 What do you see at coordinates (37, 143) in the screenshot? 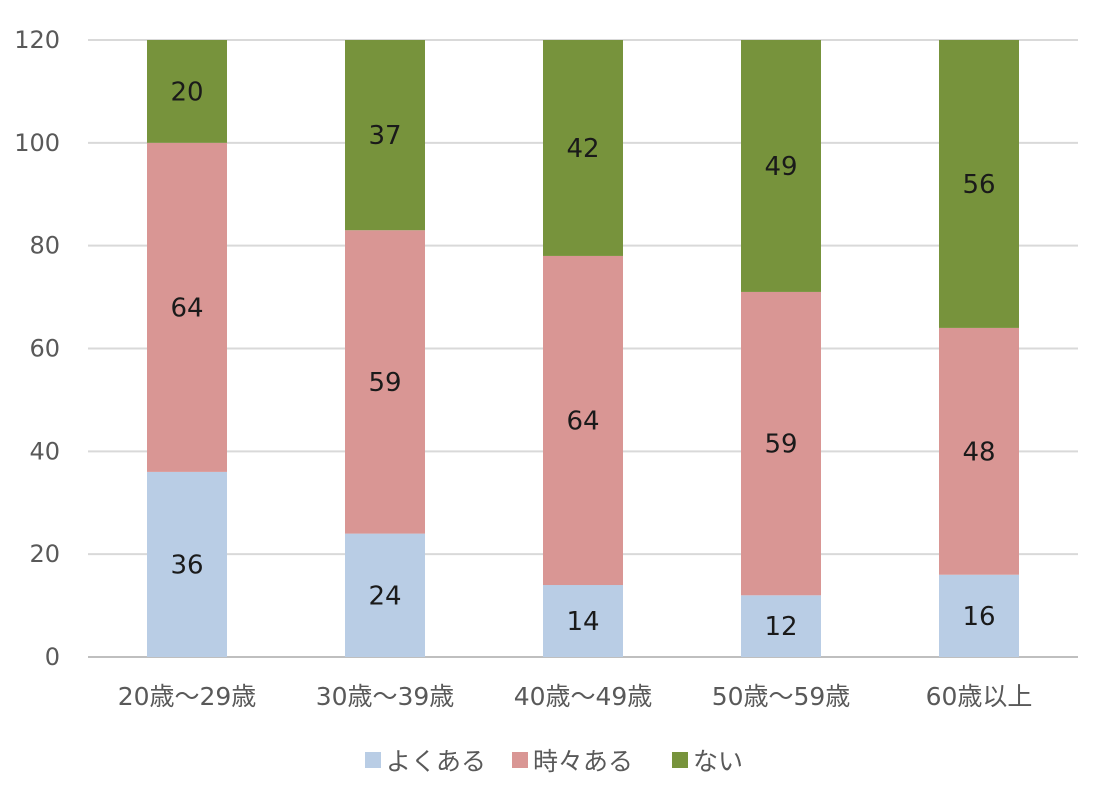
I see `y-tick-label: 100` at bounding box center [37, 143].